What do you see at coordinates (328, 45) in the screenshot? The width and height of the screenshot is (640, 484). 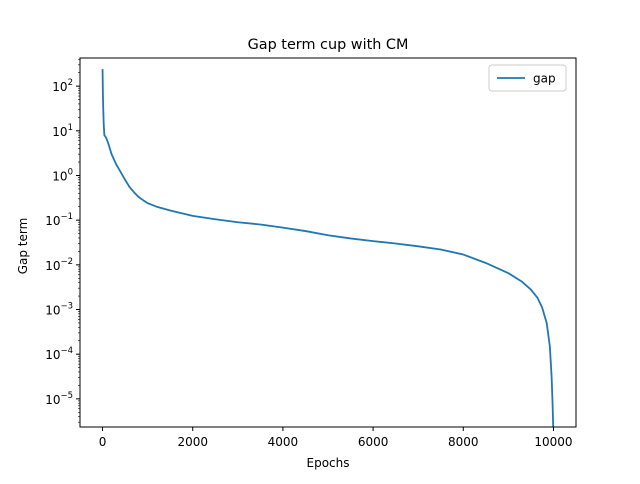 I see `chart-title: Gap term cup with CM` at bounding box center [328, 45].